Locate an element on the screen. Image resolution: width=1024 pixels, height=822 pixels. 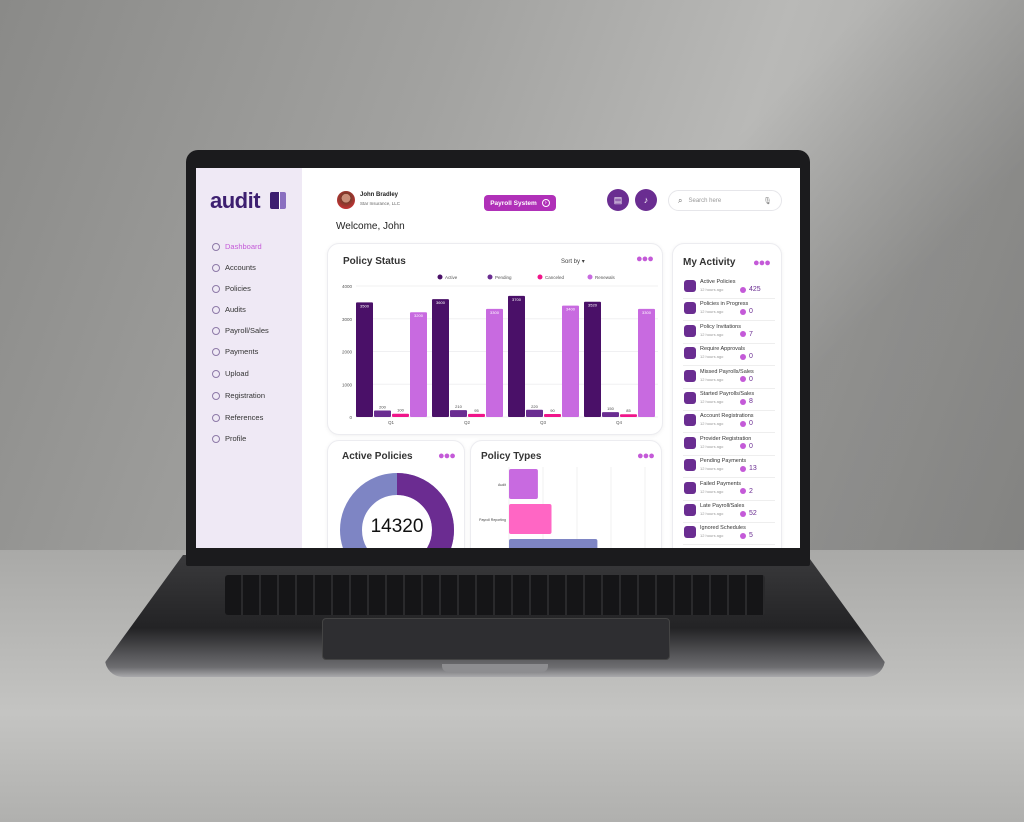
bar-pending-q3 is located at coordinates (534, 413).